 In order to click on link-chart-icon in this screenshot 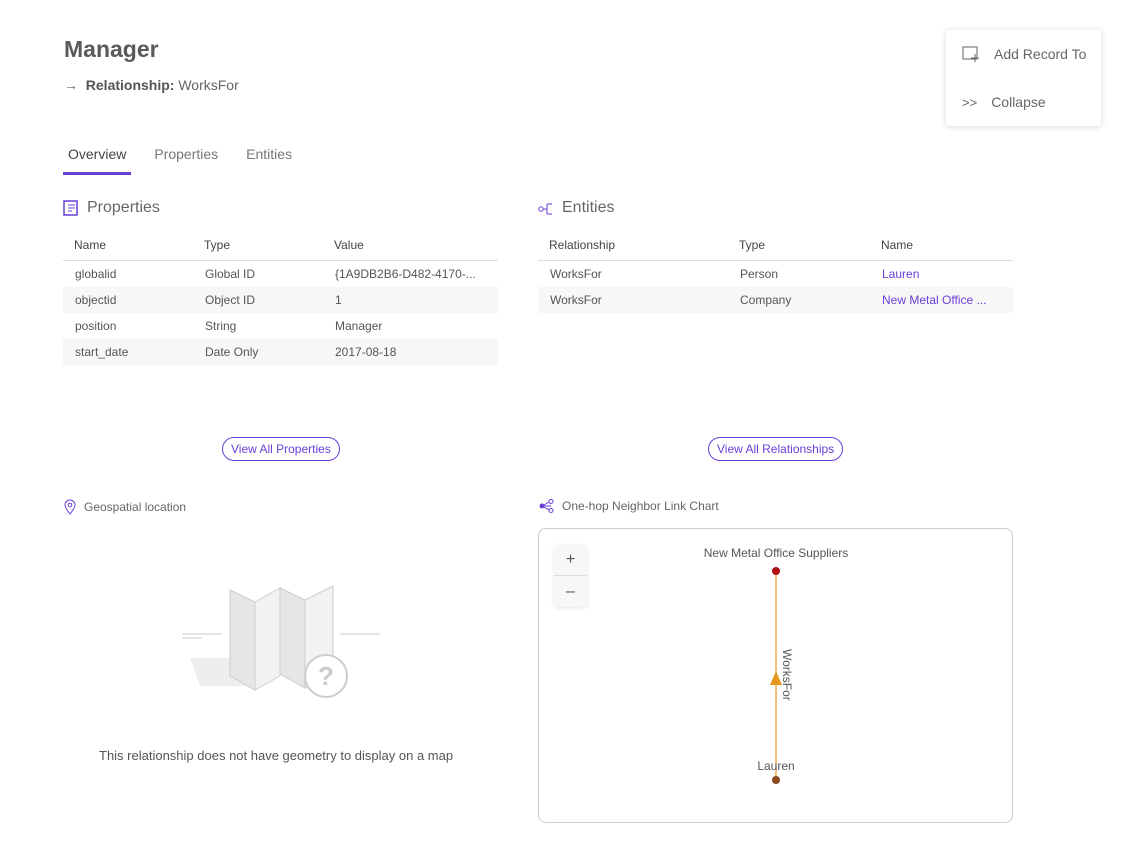, I will do `click(546, 506)`.